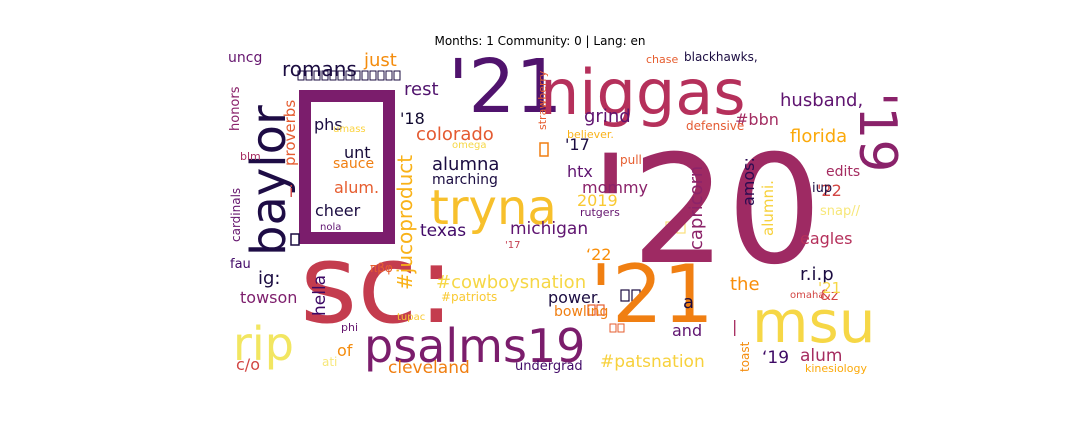  Describe the element at coordinates (877, 132) in the screenshot. I see `word-10: '19` at that location.